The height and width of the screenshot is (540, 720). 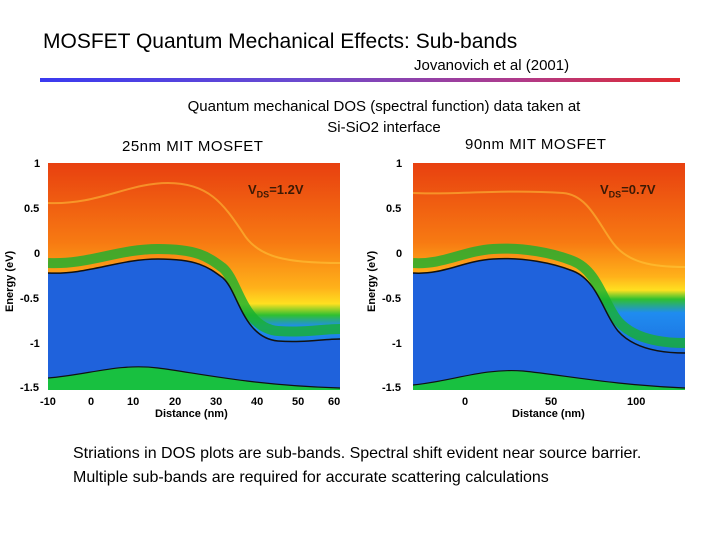 I want to click on xtick-label: -10, so click(x=48, y=402).